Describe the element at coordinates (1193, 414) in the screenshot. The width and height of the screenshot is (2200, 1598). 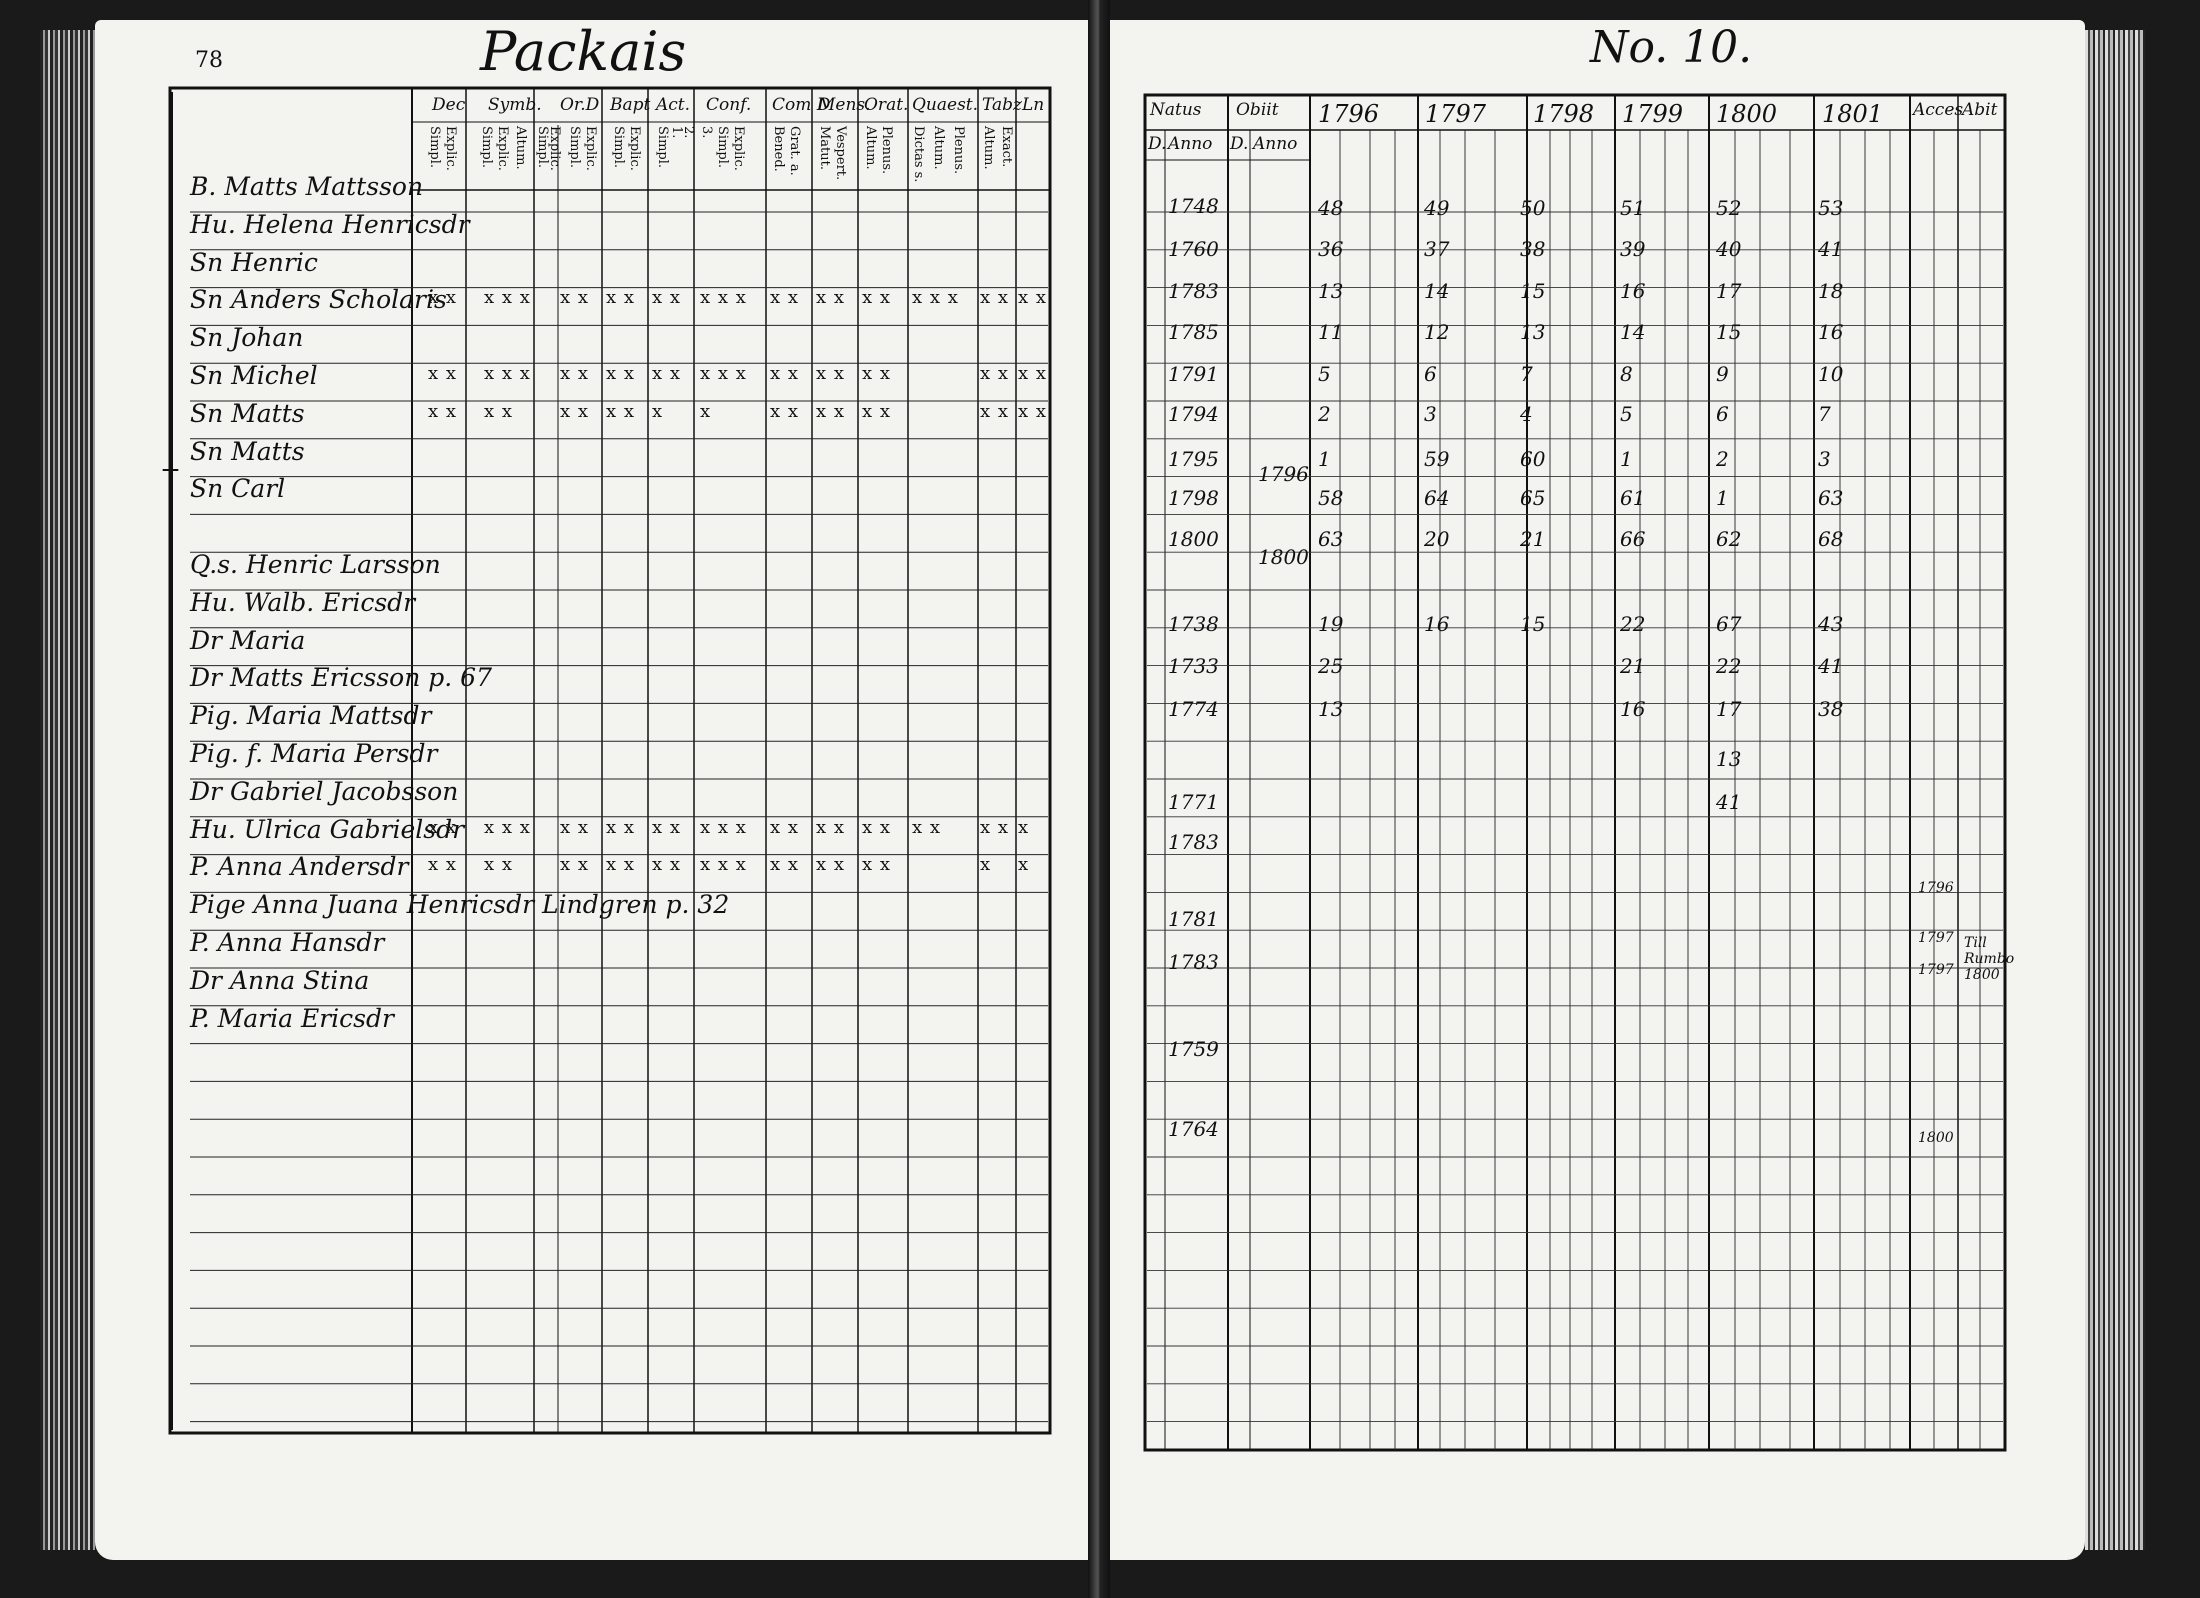
I see `birth-year: 1794` at that location.